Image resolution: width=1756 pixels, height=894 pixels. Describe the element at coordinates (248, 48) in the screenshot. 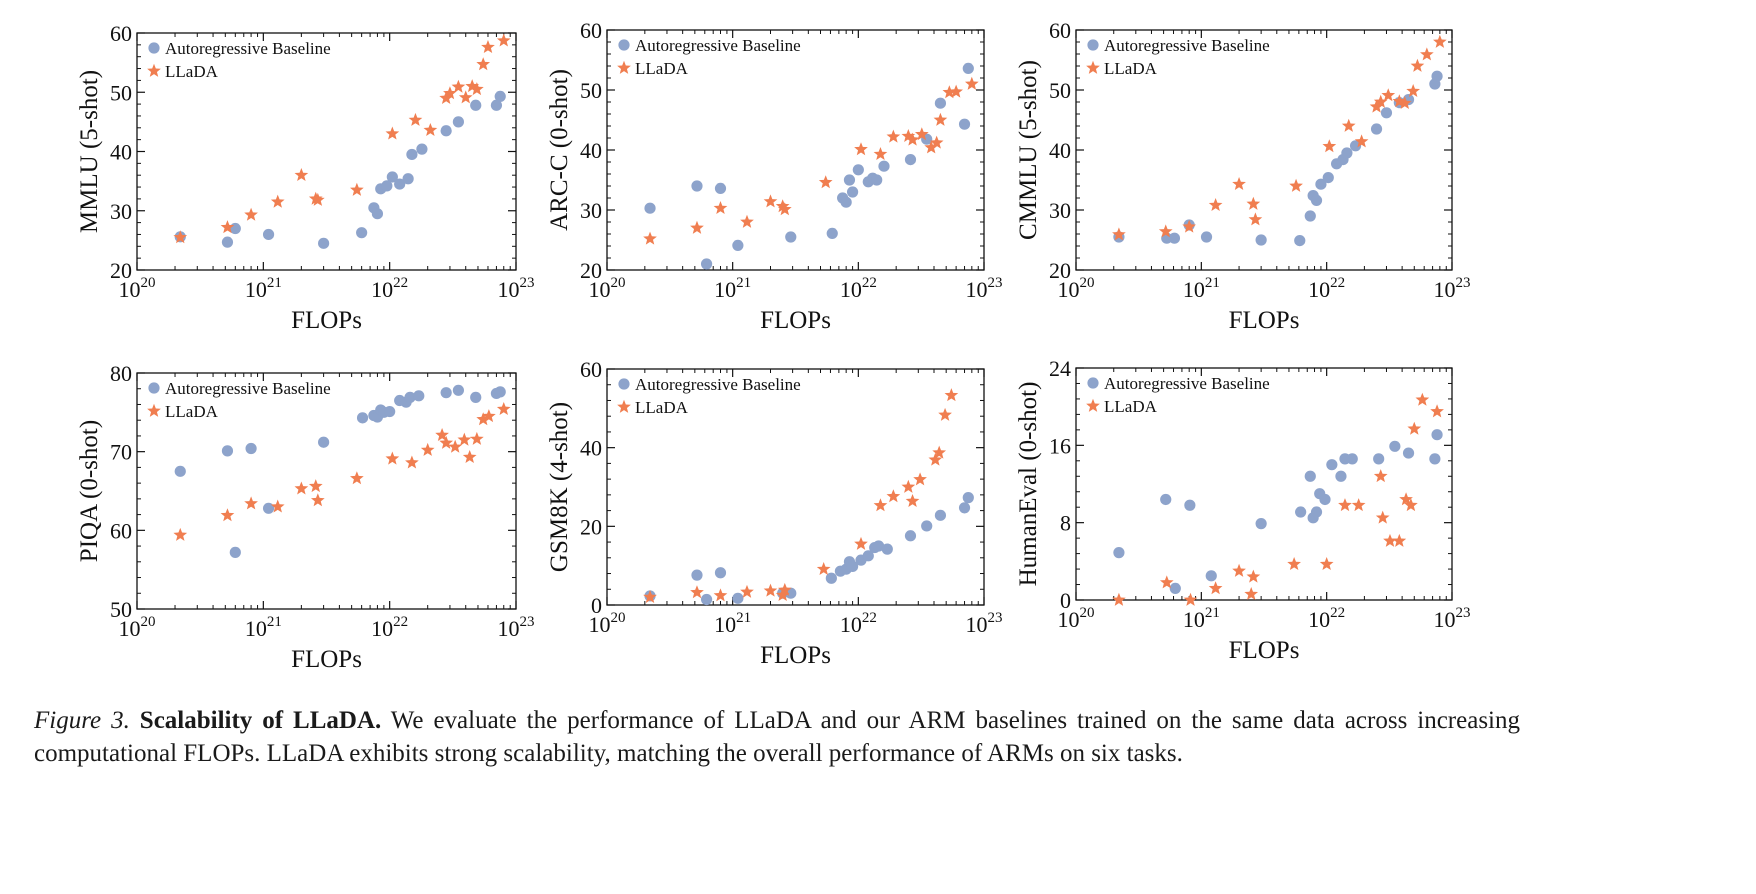

I see `legend-autoregressive-label: Autoregressive Baseline` at that location.